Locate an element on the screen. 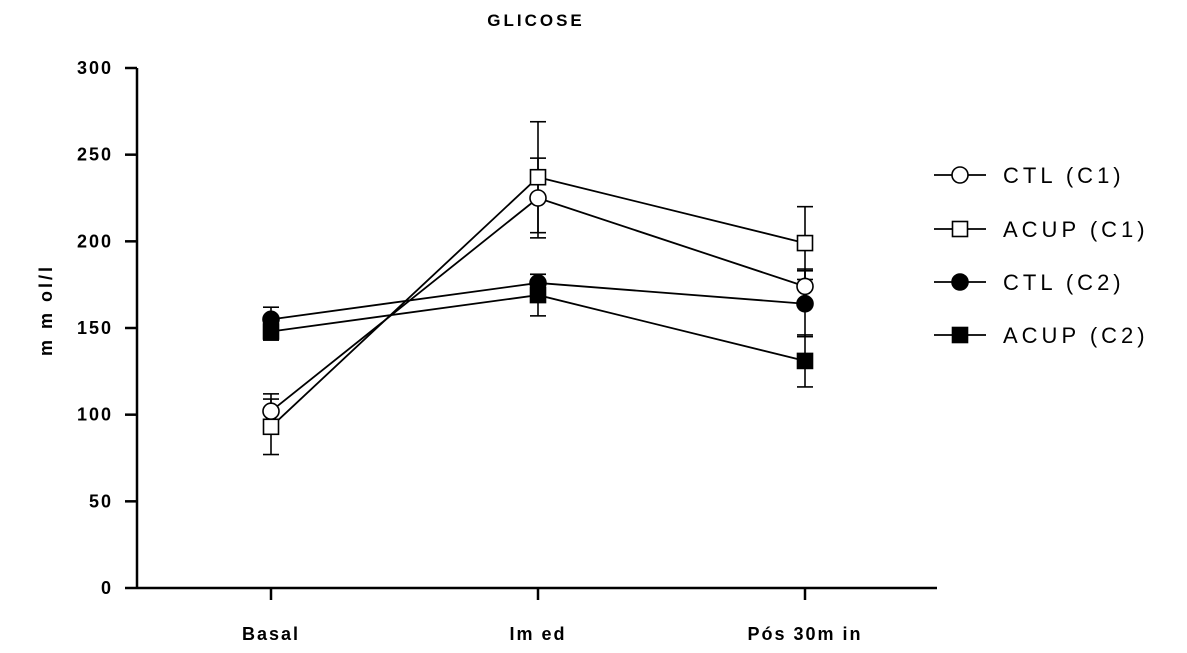 Image resolution: width=1187 pixels, height=653 pixels. y-tick-label: 150 is located at coordinates (95, 328).